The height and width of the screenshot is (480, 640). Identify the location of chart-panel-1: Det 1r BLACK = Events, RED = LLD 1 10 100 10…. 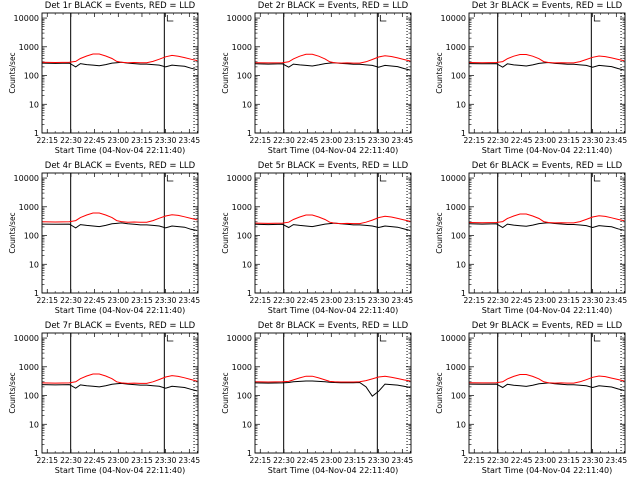
(104, 78).